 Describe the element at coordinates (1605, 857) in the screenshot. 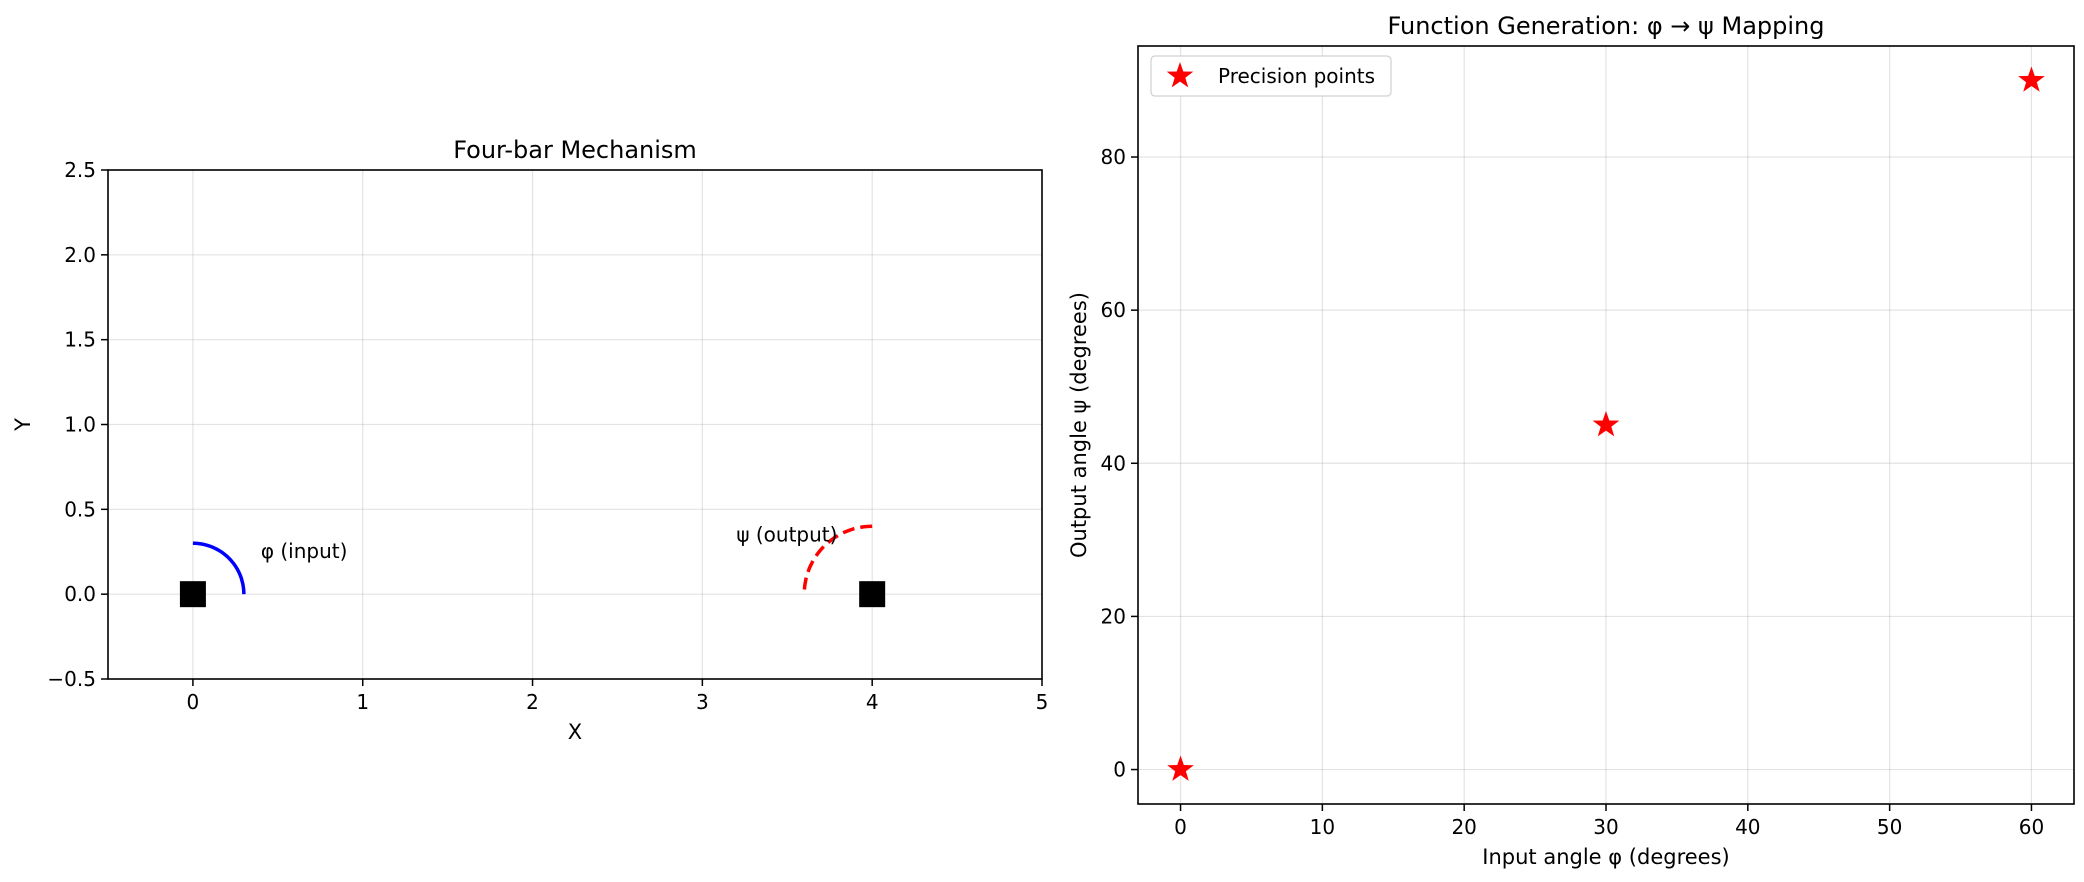

I see `x-axis-label: Input angle φ (degrees)` at that location.